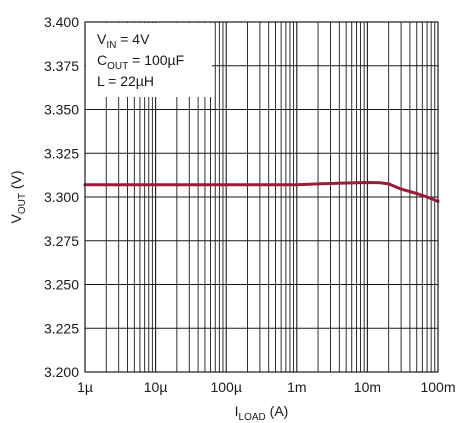 The image size is (459, 423). Describe the element at coordinates (61, 372) in the screenshot. I see `y-tick-label: 3.200` at that location.